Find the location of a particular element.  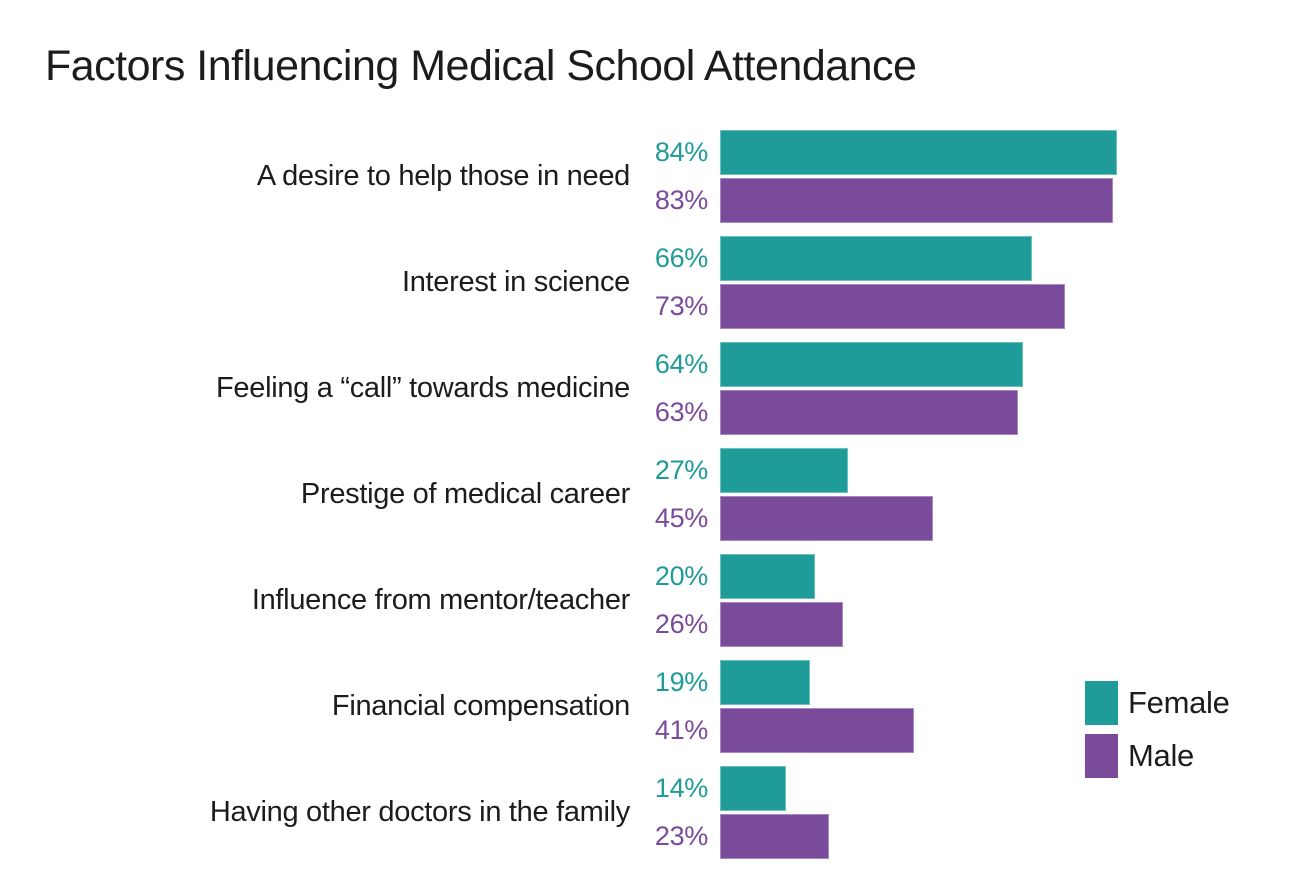

category-label: Prestige of medical career is located at coordinates (465, 494).